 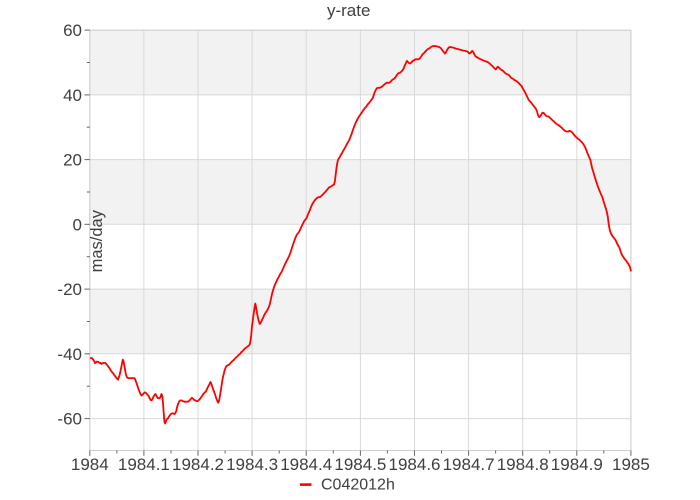 I want to click on svg-text: 1985, so click(x=631, y=464).